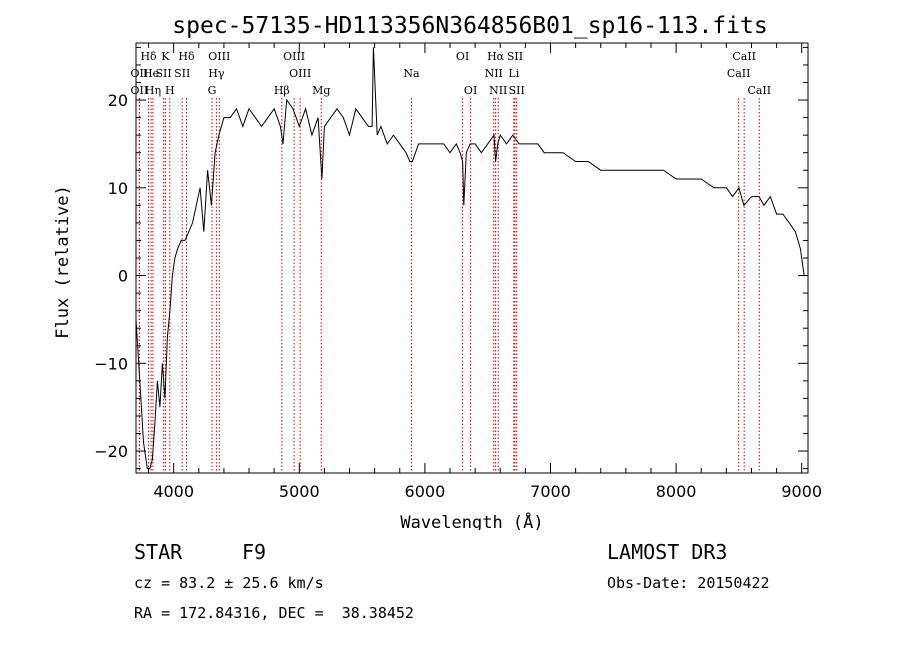  What do you see at coordinates (299, 491) in the screenshot?
I see `x-tick-label: 5000` at bounding box center [299, 491].